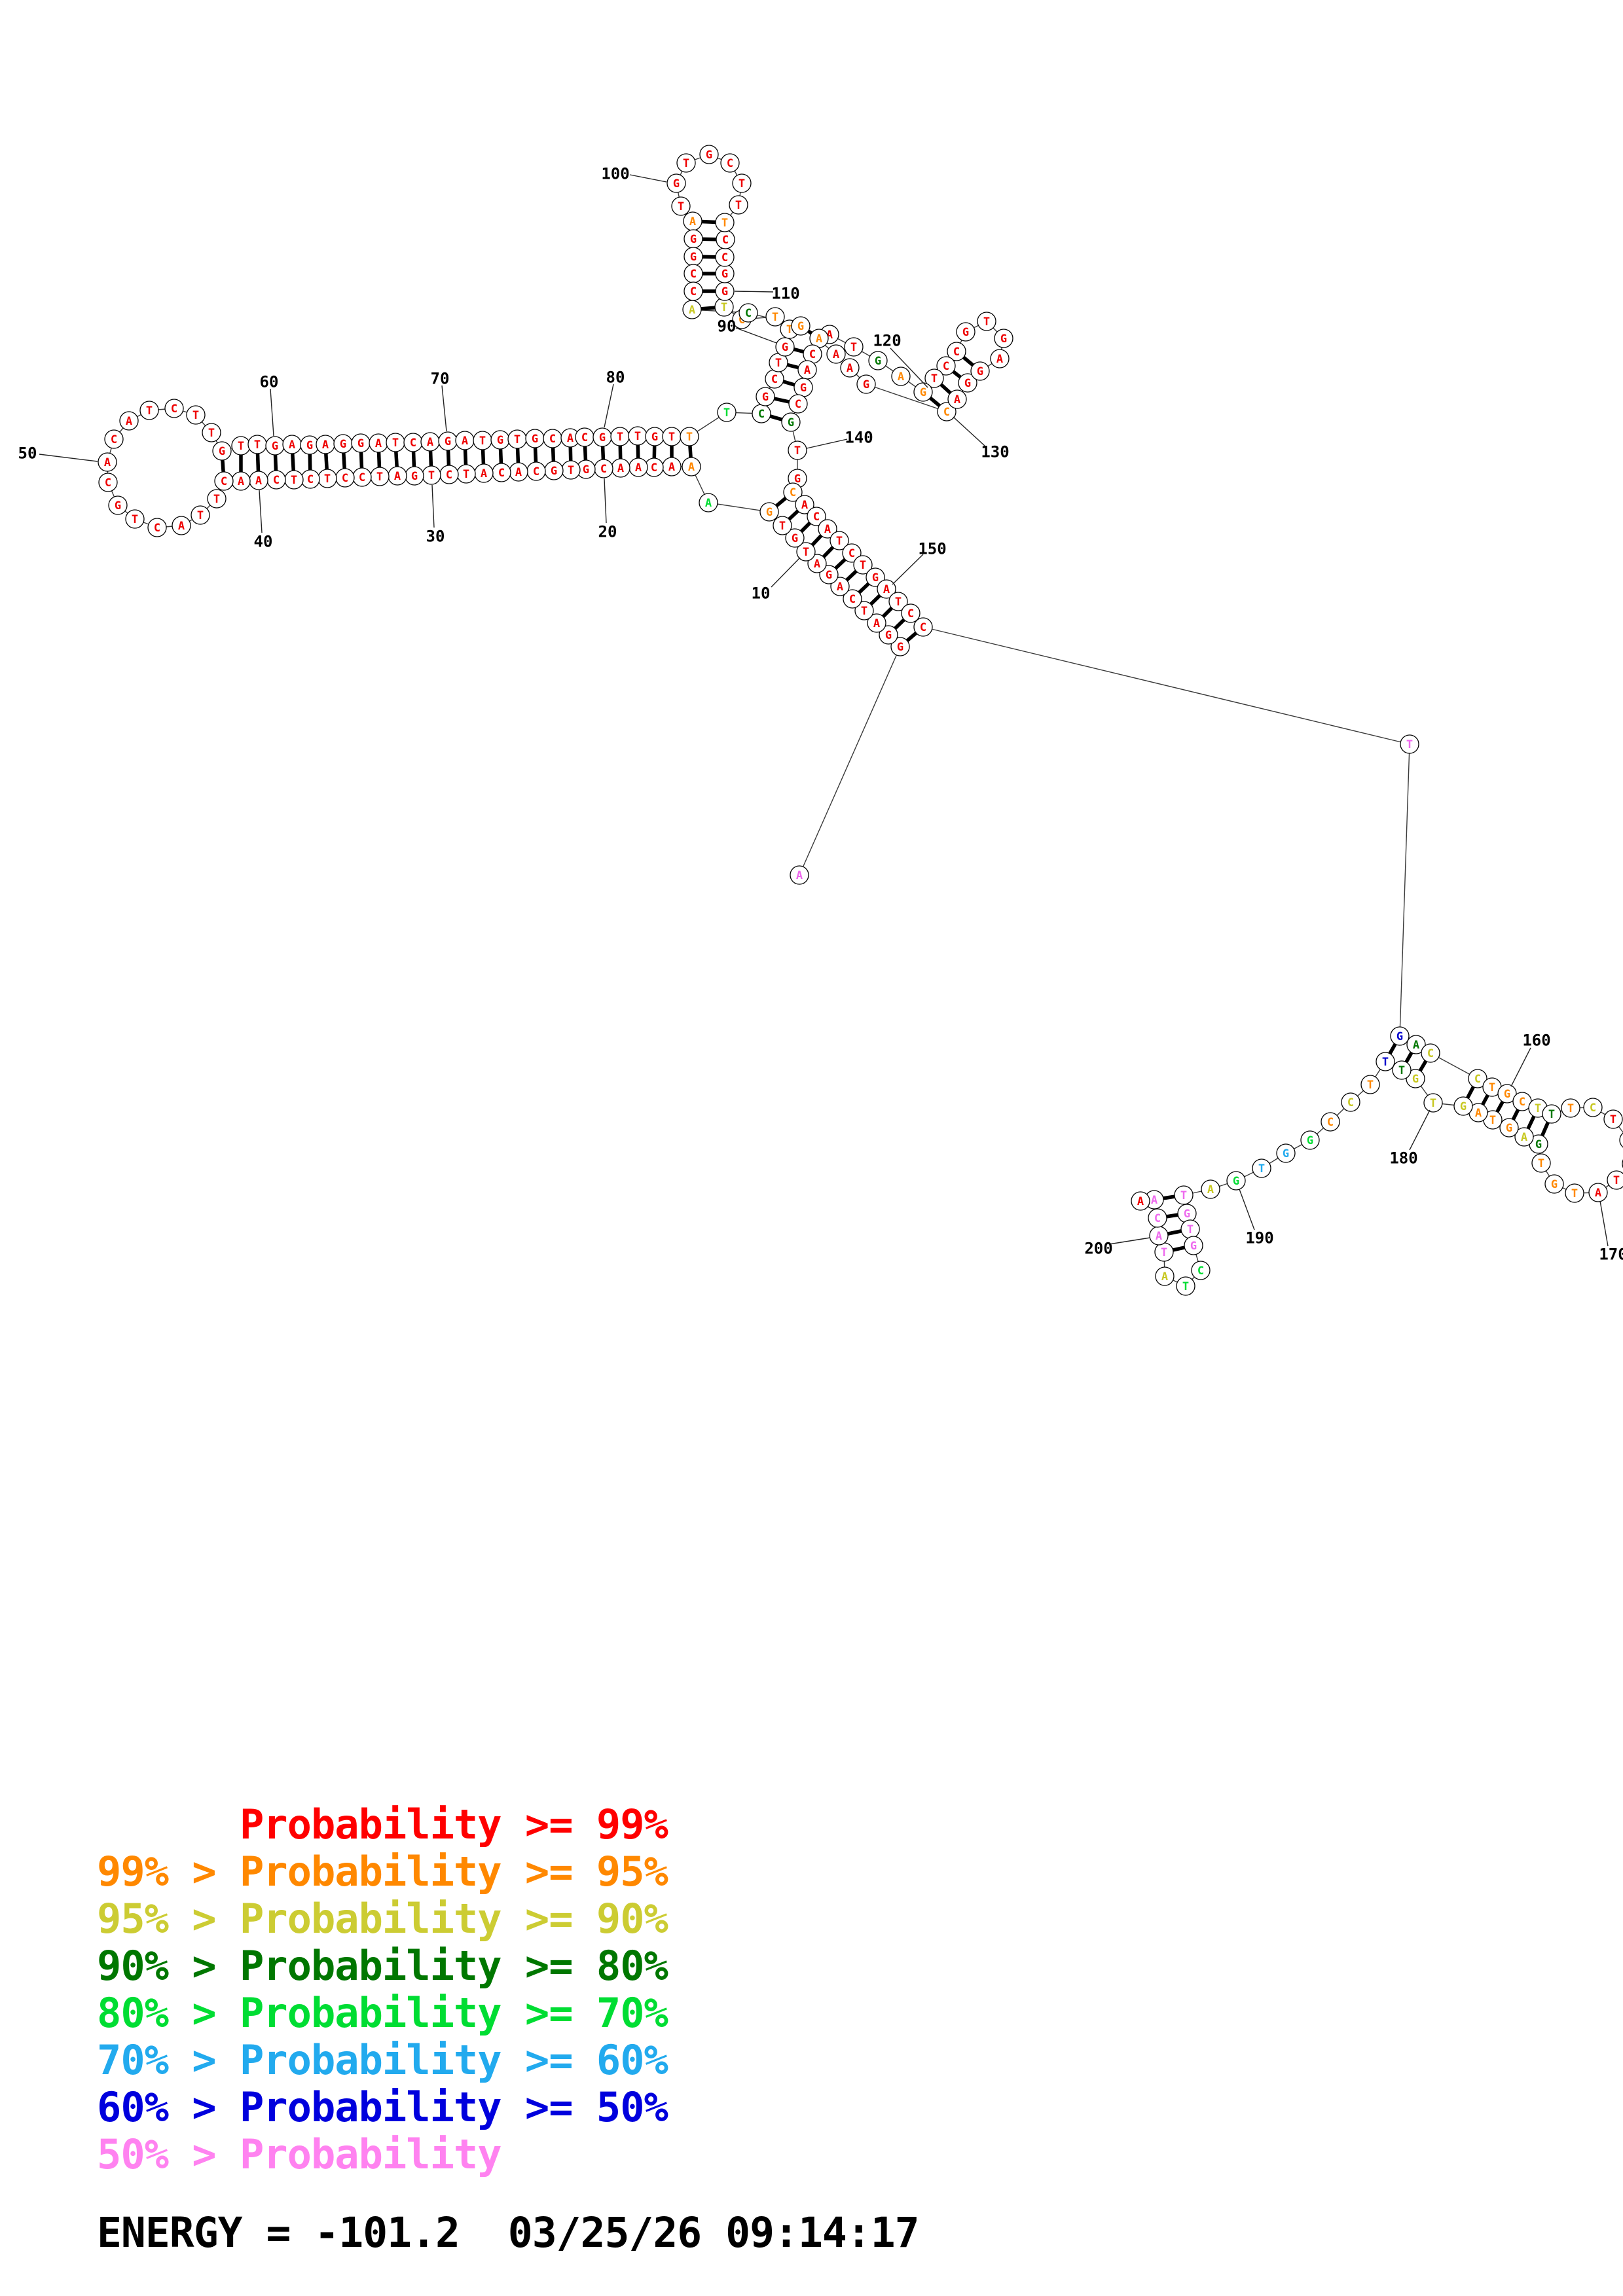 Image resolution: width=1623 pixels, height=2296 pixels. Describe the element at coordinates (739, 507) in the screenshot. I see `backbone-segment` at that location.